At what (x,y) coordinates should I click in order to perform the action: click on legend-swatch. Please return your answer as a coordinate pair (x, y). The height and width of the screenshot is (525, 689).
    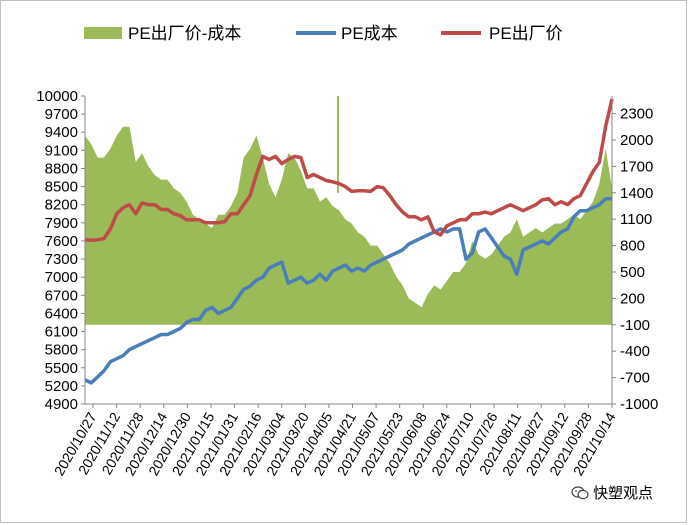
    Looking at the image, I should click on (103, 33).